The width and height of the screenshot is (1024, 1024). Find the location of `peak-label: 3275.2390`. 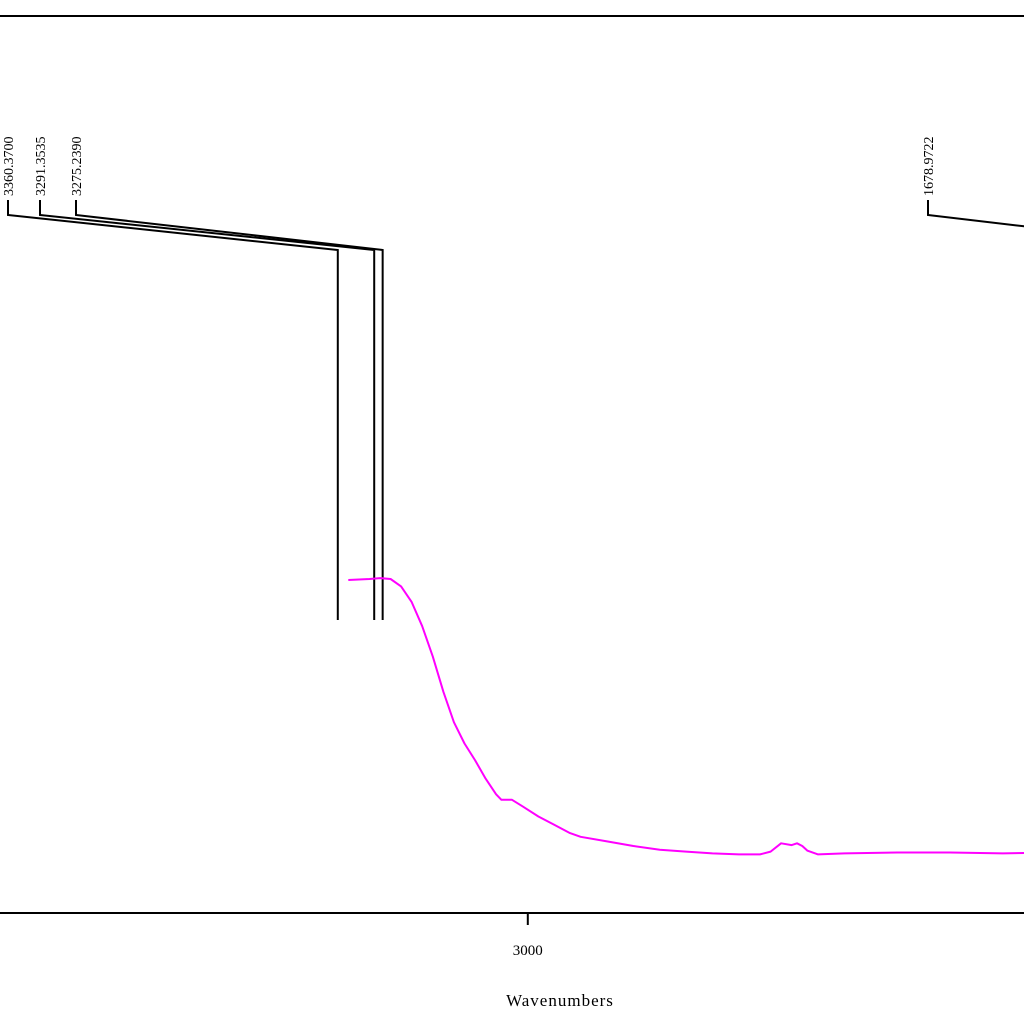

peak-label: 3275.2390 is located at coordinates (77, 167).